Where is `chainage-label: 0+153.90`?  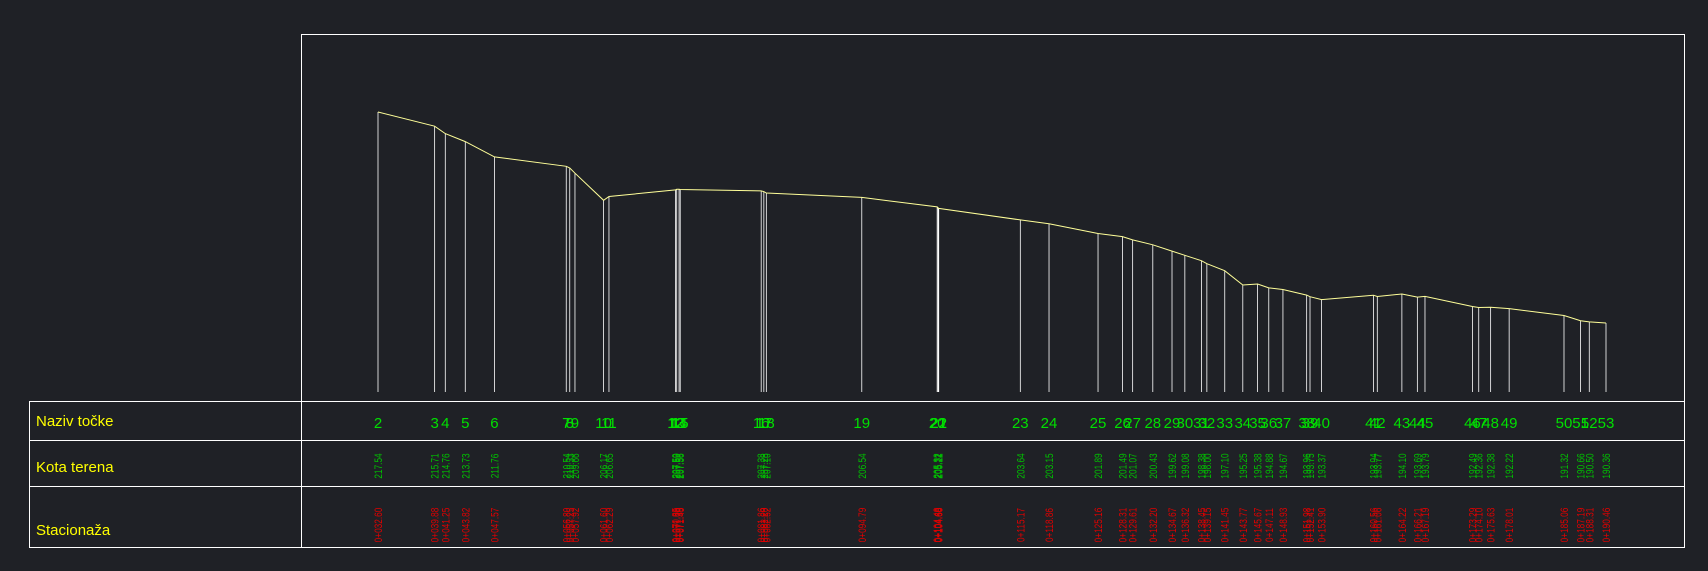
chainage-label: 0+153.90 is located at coordinates (1323, 524).